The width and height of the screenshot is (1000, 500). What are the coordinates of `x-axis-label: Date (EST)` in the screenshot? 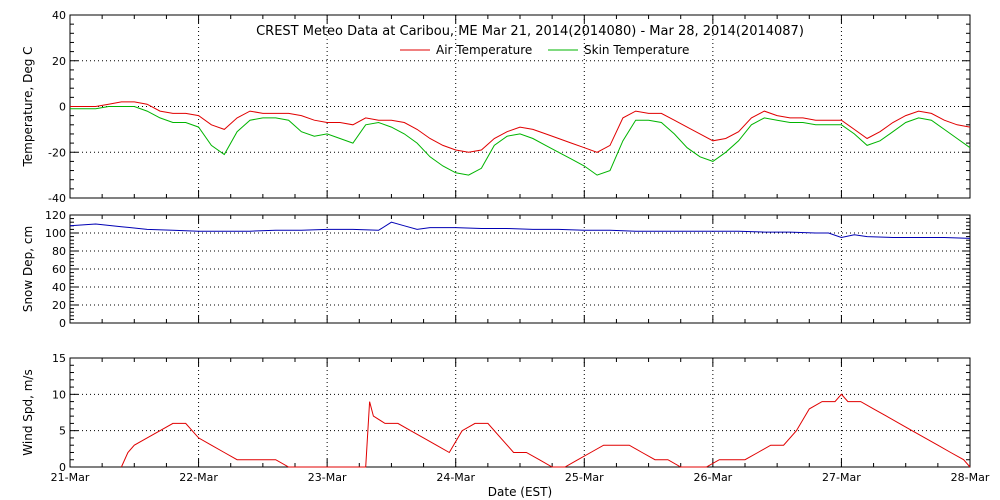 It's located at (520, 492).